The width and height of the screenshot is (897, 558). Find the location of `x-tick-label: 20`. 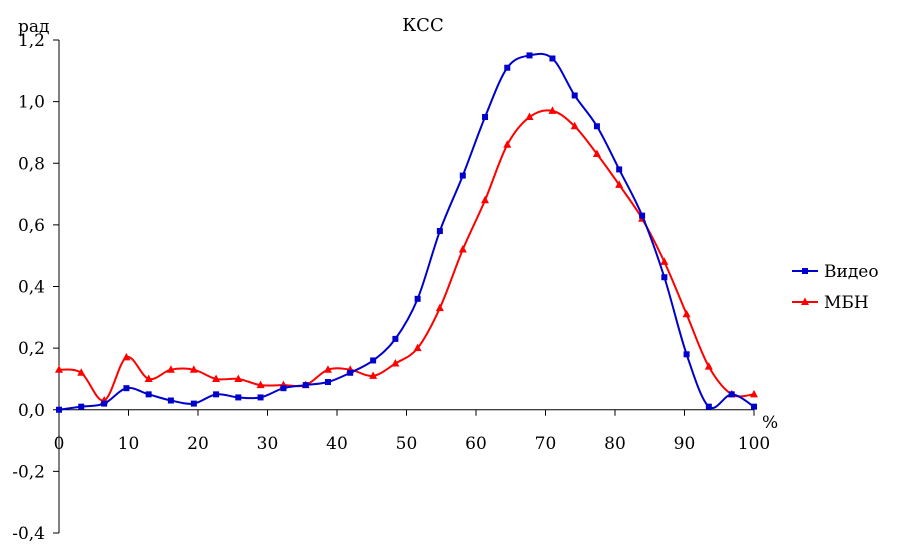

x-tick-label: 20 is located at coordinates (198, 444).